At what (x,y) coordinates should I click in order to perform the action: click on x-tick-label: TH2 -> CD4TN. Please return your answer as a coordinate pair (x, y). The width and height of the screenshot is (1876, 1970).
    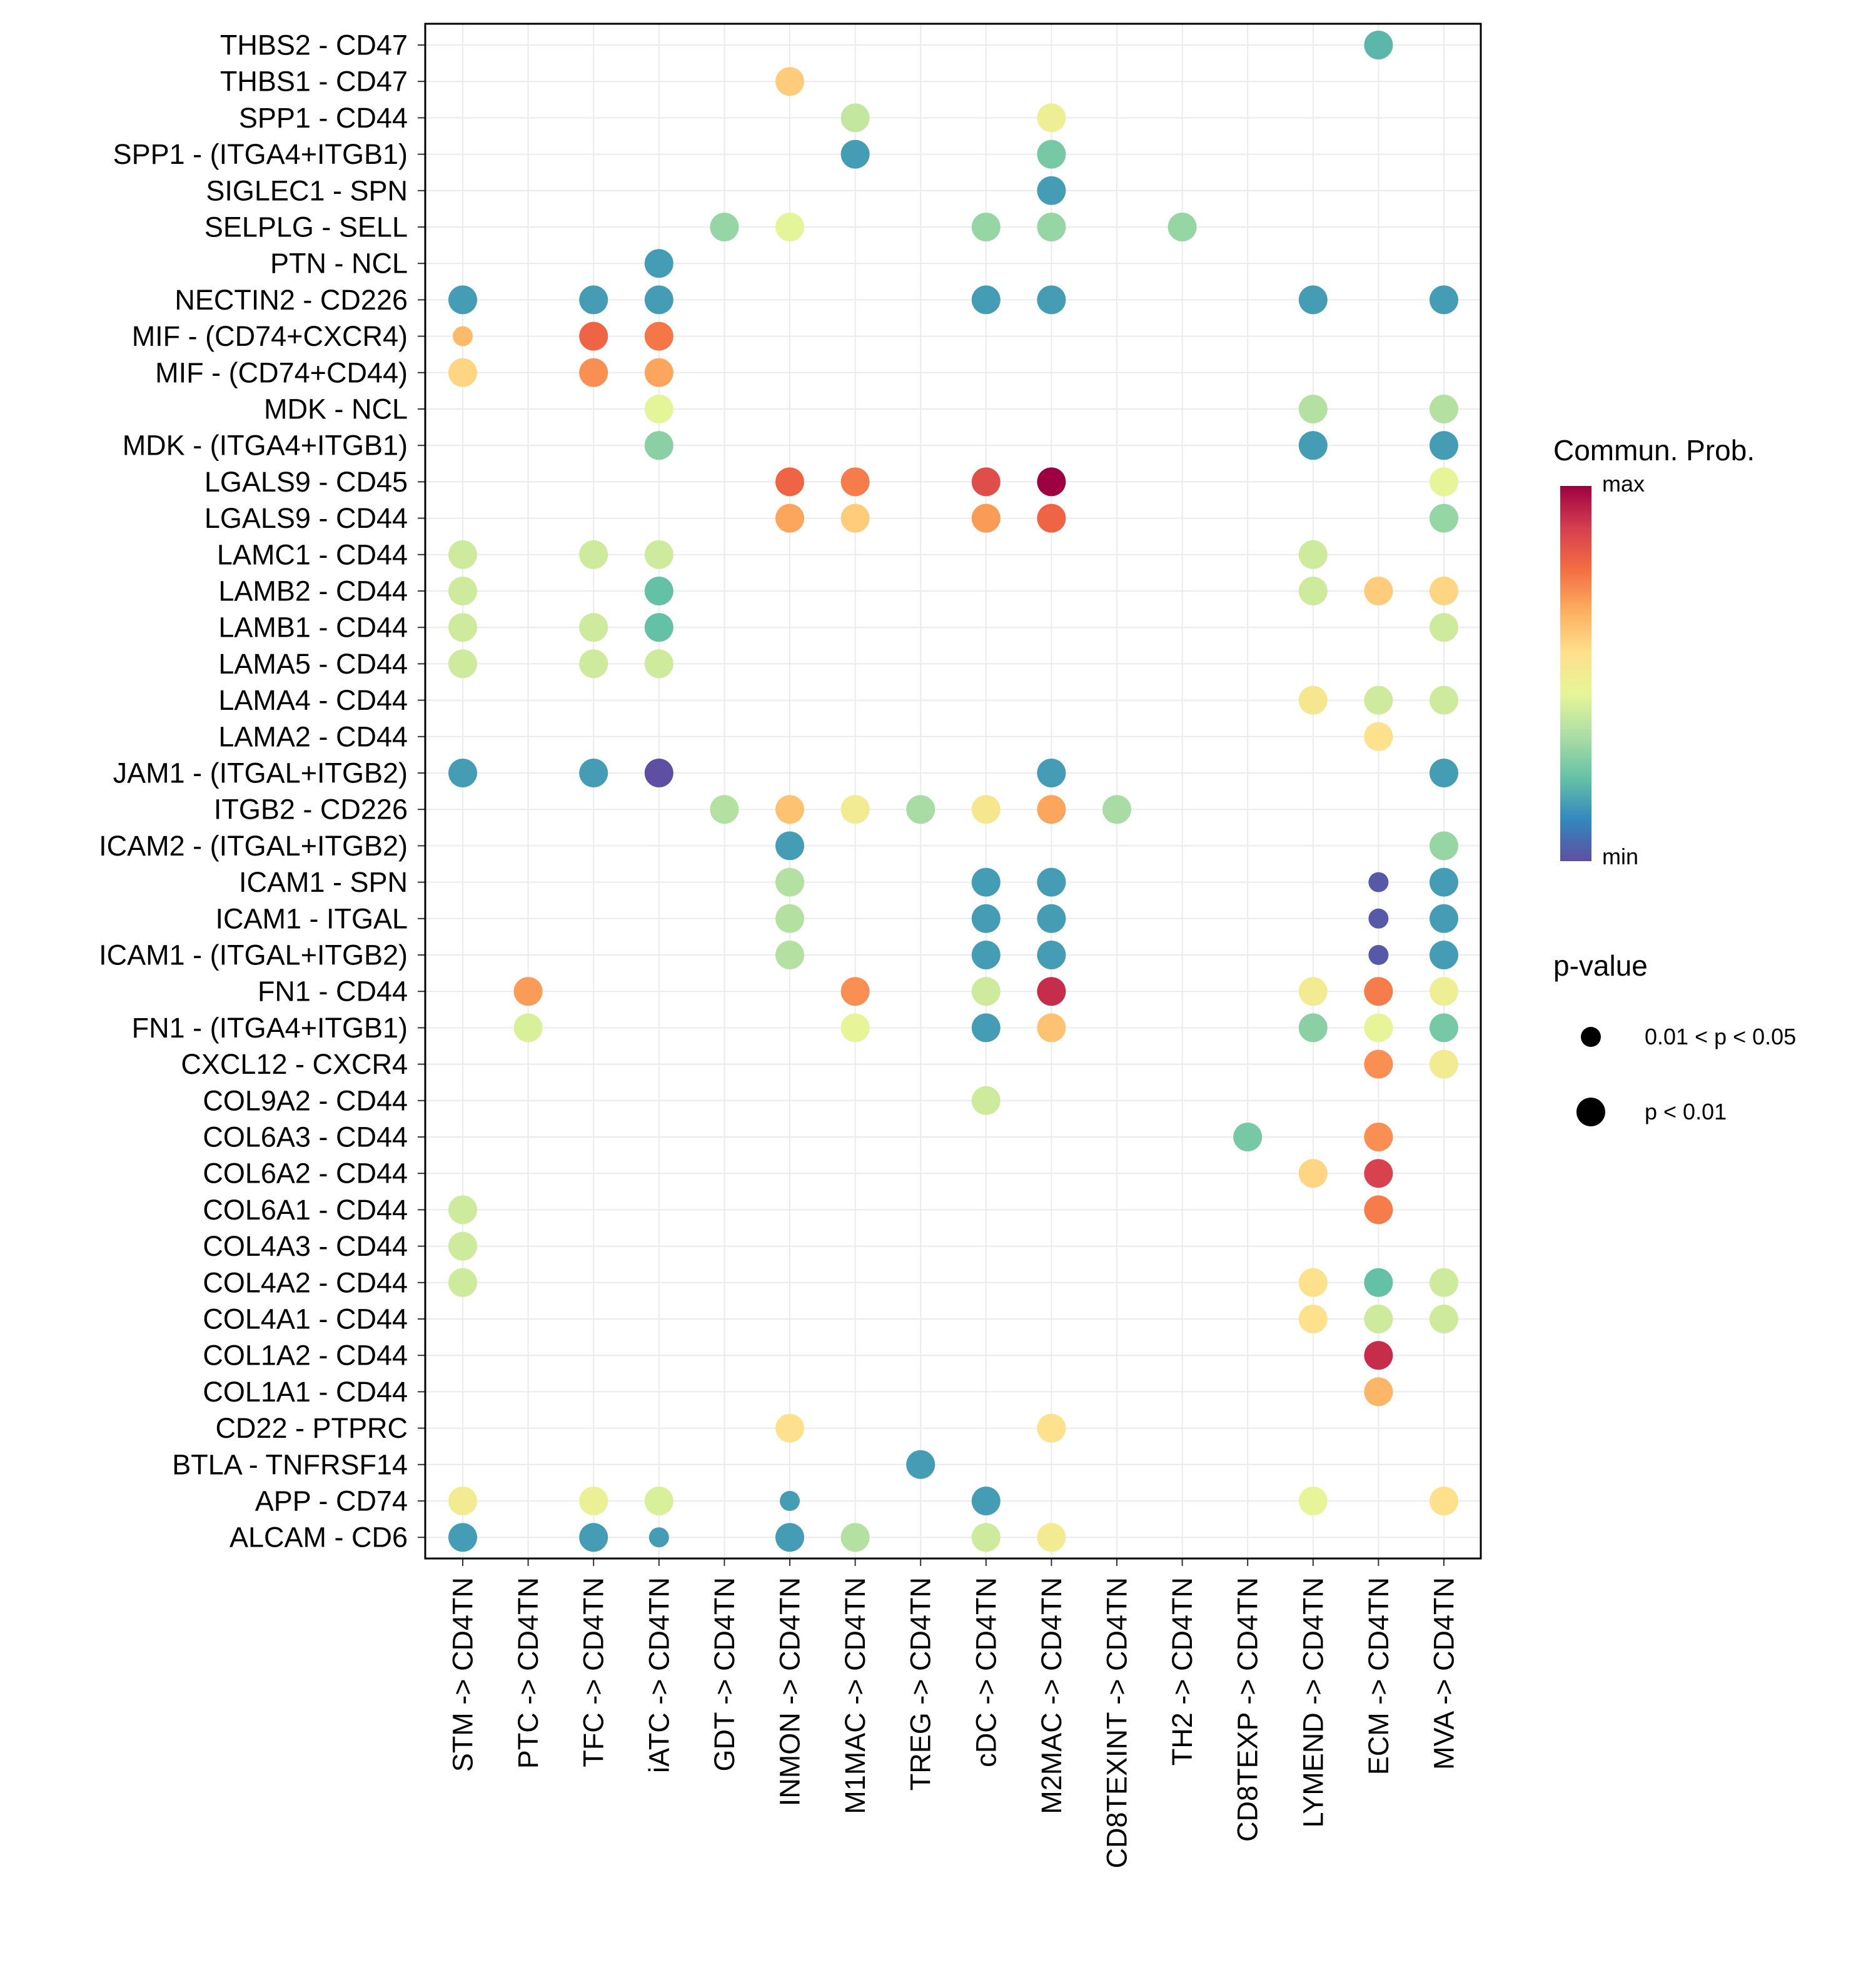
    Looking at the image, I should click on (1182, 1671).